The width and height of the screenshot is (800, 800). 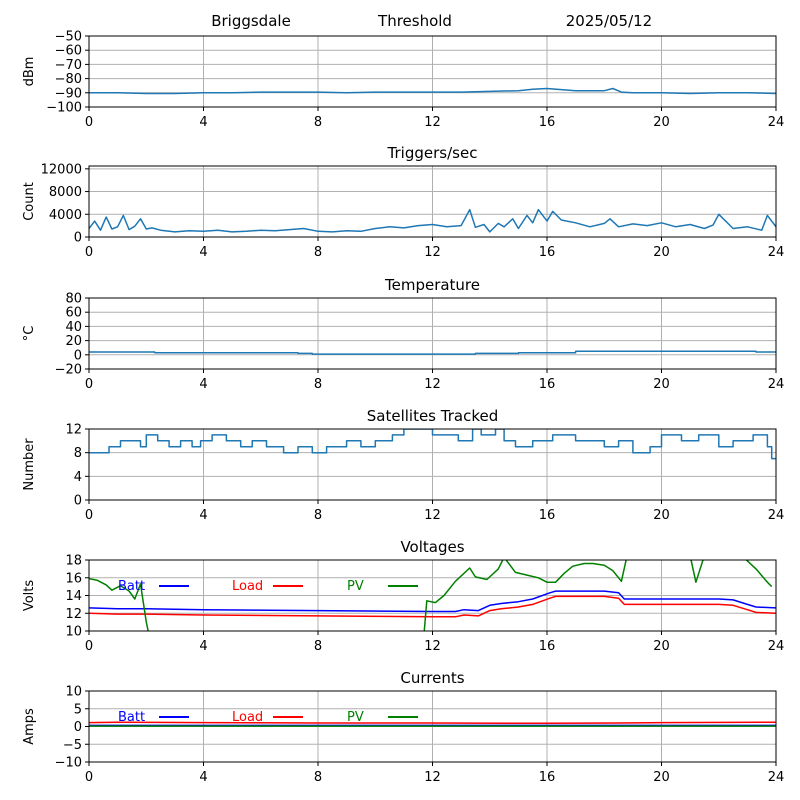 I want to click on y-tick-label: −70, so click(x=68, y=65).